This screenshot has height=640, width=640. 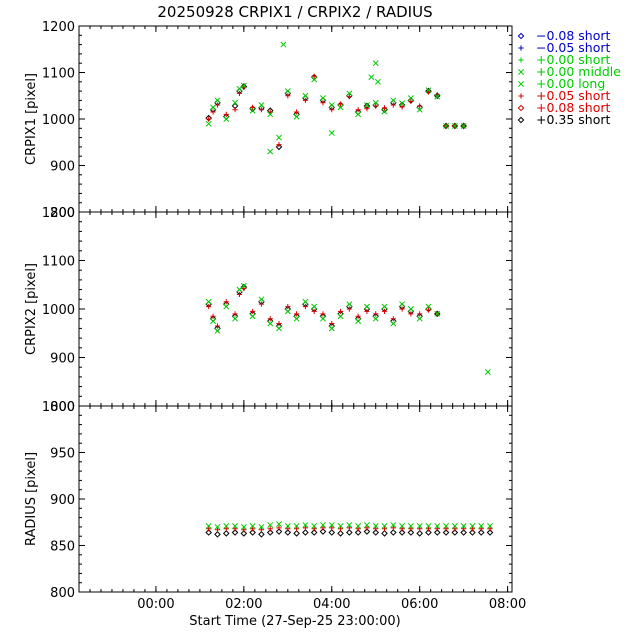 What do you see at coordinates (507, 604) in the screenshot?
I see `x-tick-label: 08:00` at bounding box center [507, 604].